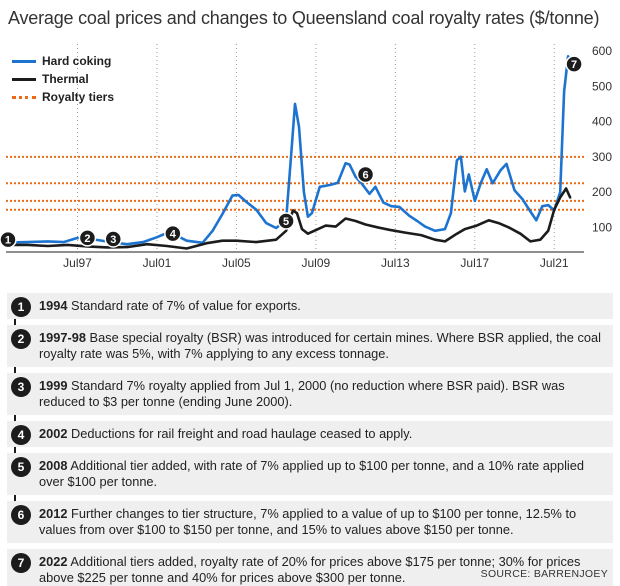 This screenshot has height=586, width=620. I want to click on y-tick-label: 600, so click(602, 51).